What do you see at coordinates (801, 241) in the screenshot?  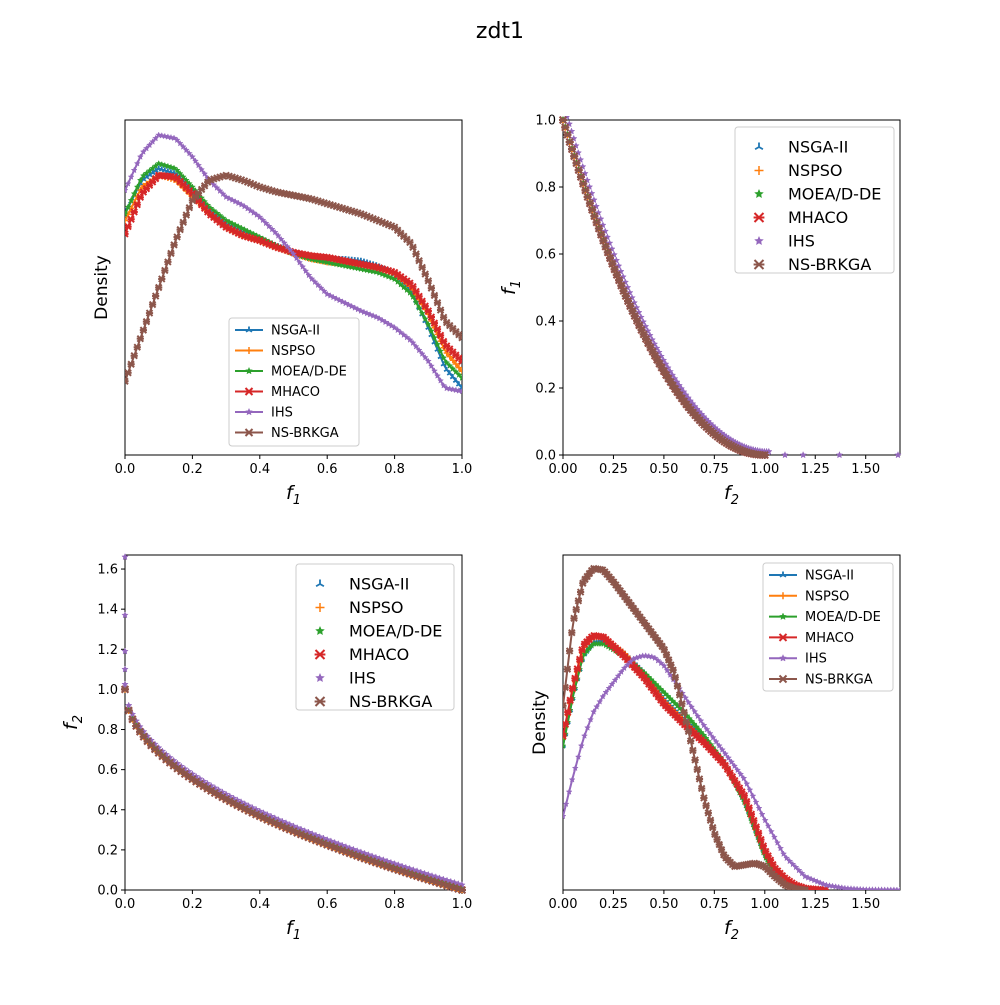 I see `legend-label: IHS` at bounding box center [801, 241].